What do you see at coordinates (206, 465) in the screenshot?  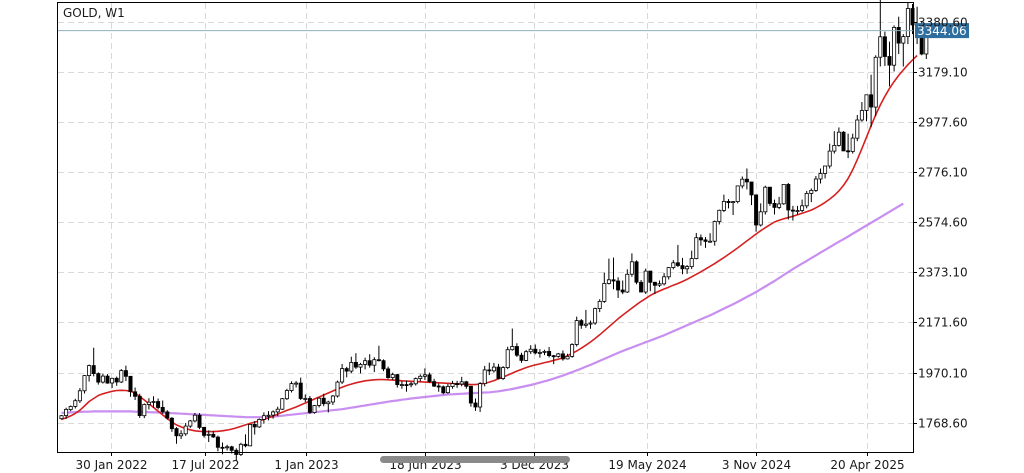 I see `x-tick-label: 17 Jul 2022` at bounding box center [206, 465].